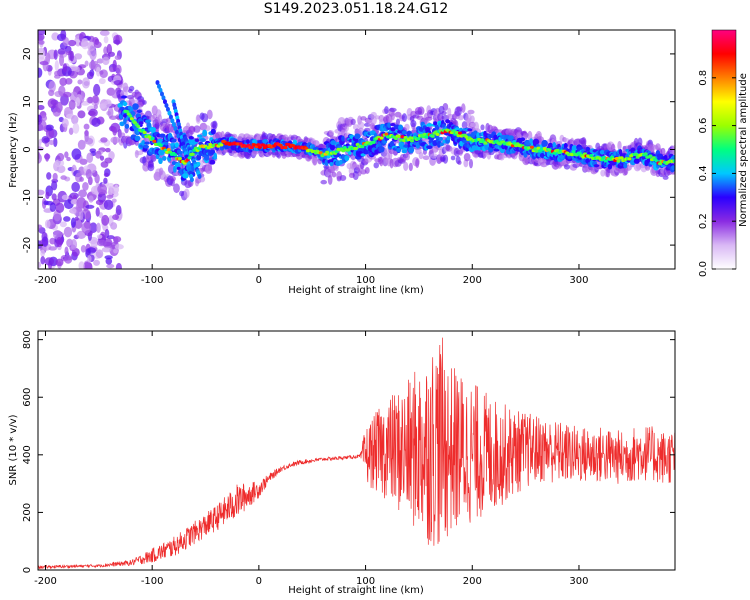 This screenshot has height=600, width=750. What do you see at coordinates (743, 150) in the screenshot?
I see `colorbar-label: Normalized spectral amplitude` at bounding box center [743, 150].